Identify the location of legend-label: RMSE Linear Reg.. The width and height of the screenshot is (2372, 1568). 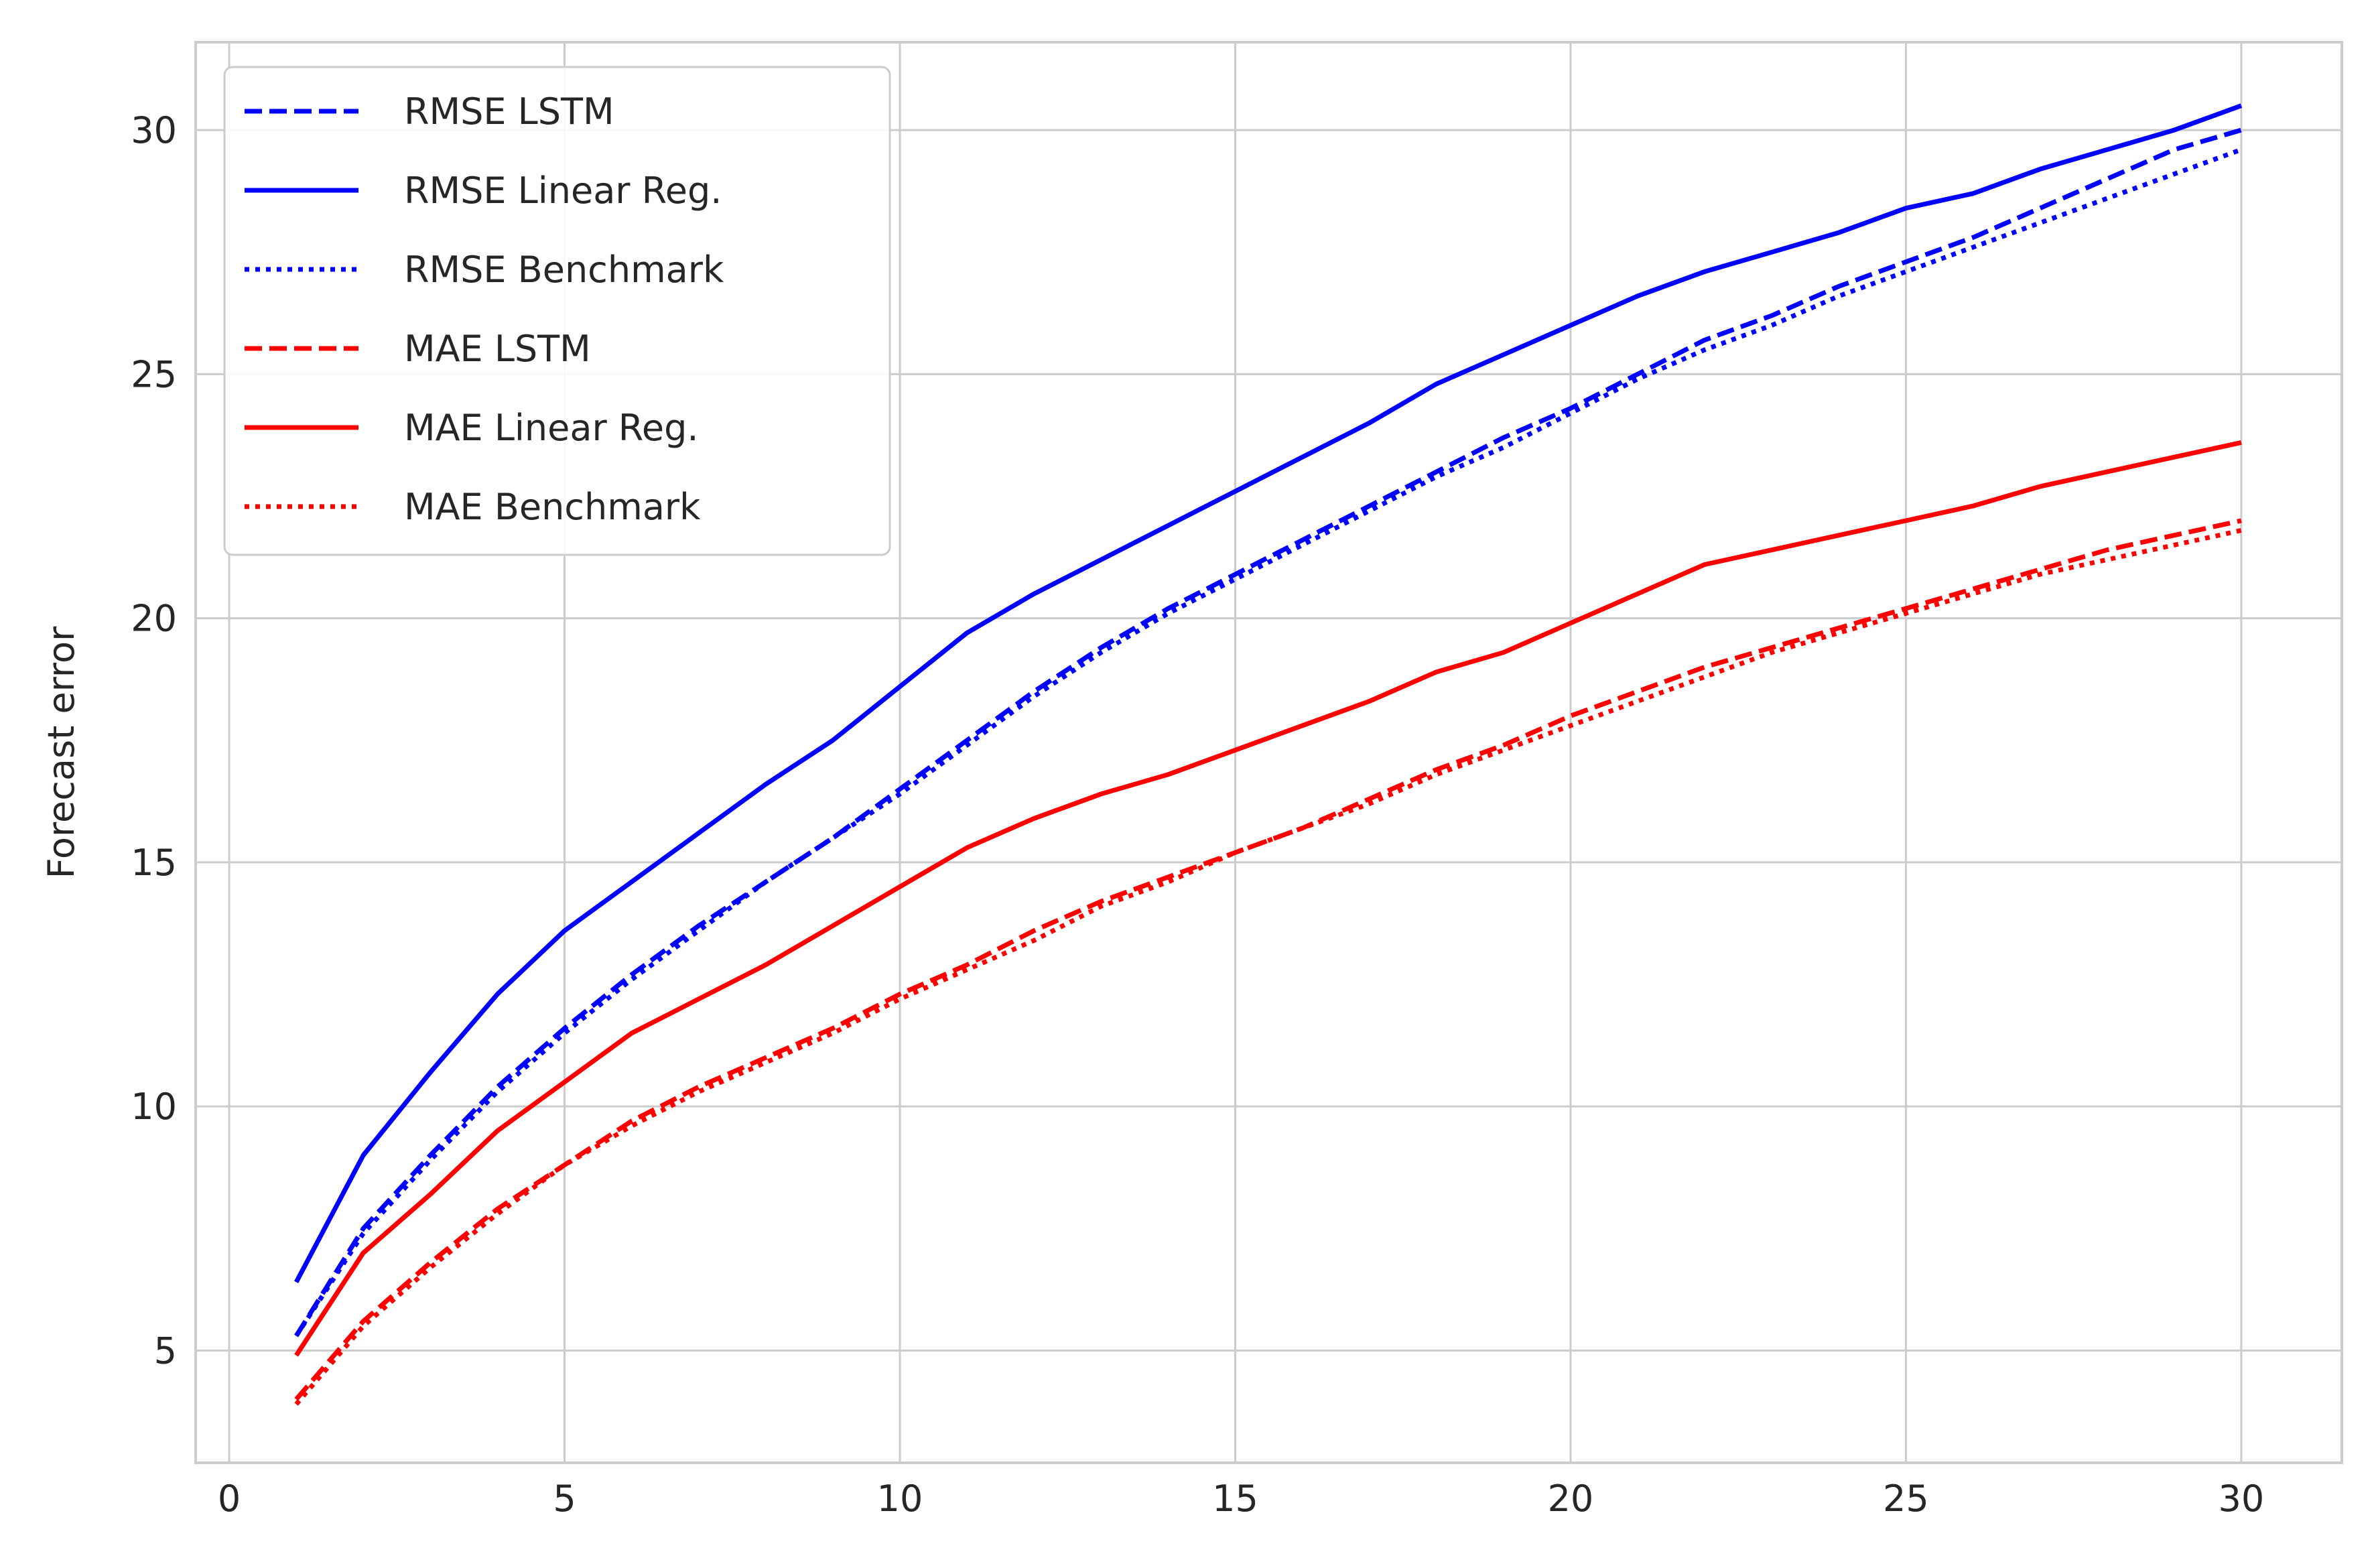
(563, 191).